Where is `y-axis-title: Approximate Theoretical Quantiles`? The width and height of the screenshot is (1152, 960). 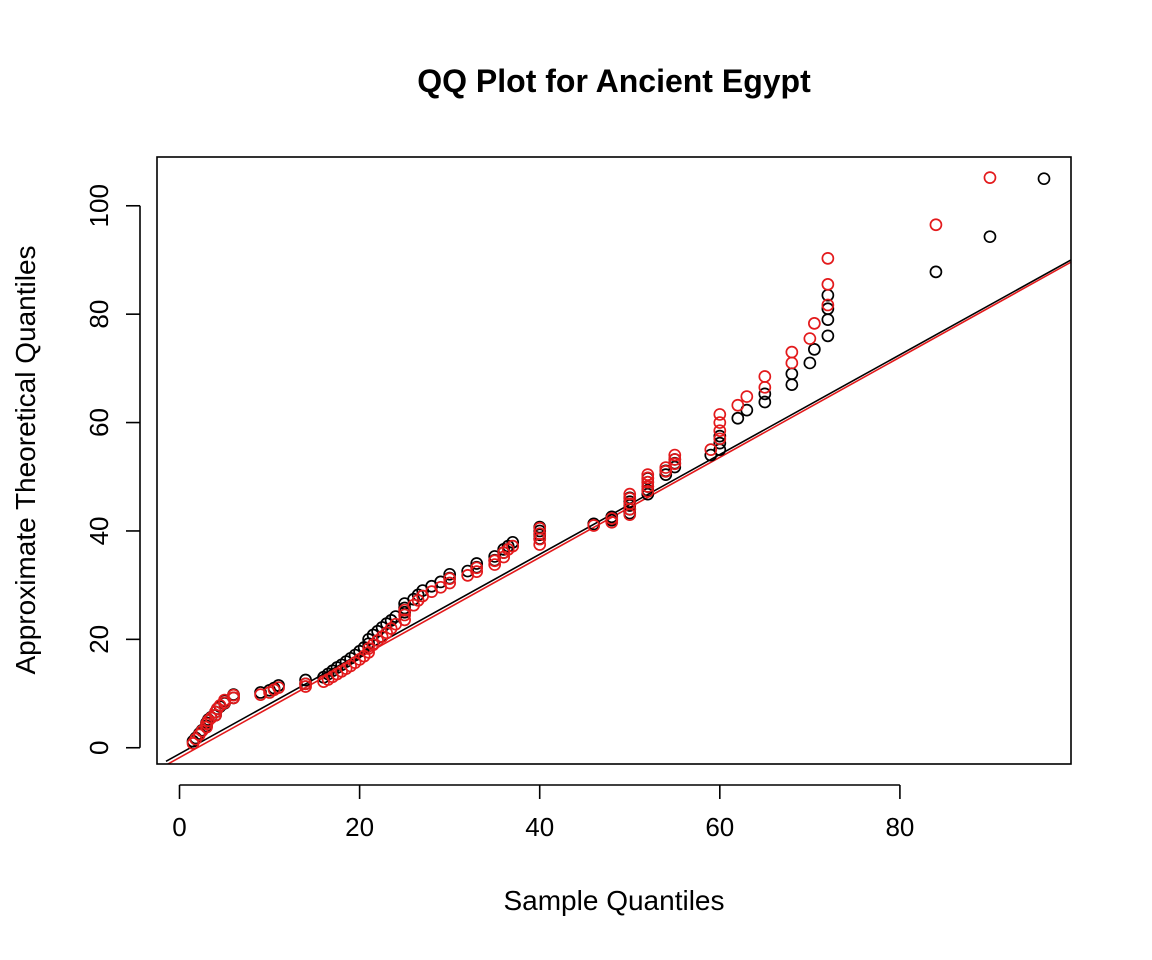
y-axis-title: Approximate Theoretical Quantiles is located at coordinates (25, 459).